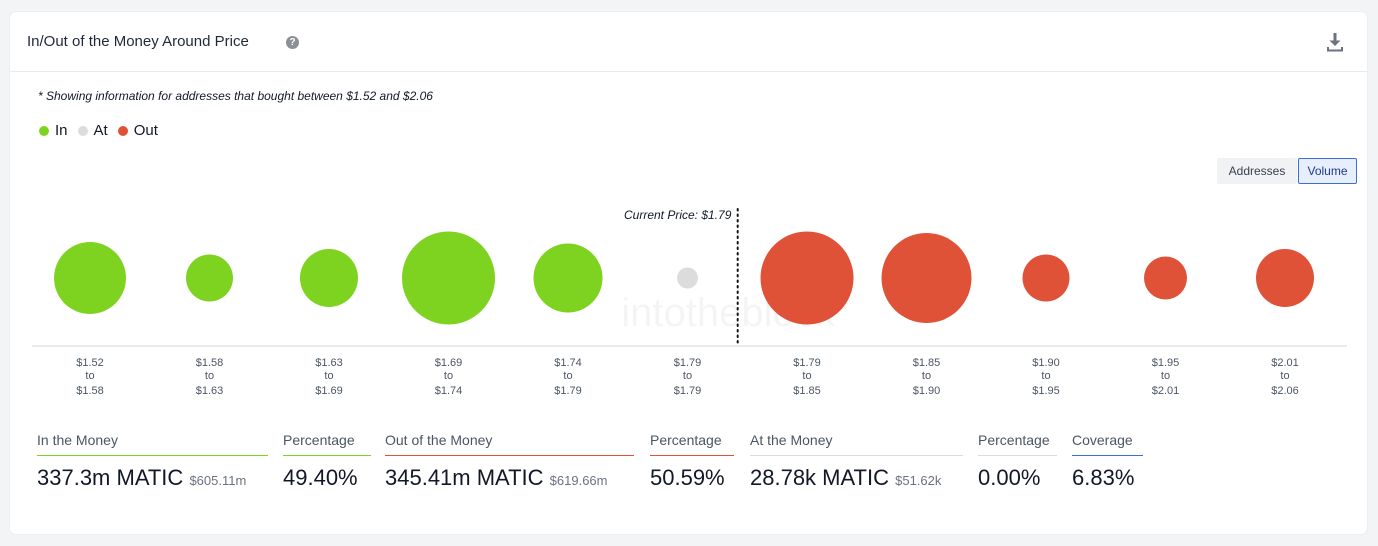  What do you see at coordinates (578, 480) in the screenshot?
I see `stat-out-of-the-money-usd: $619.66m` at bounding box center [578, 480].